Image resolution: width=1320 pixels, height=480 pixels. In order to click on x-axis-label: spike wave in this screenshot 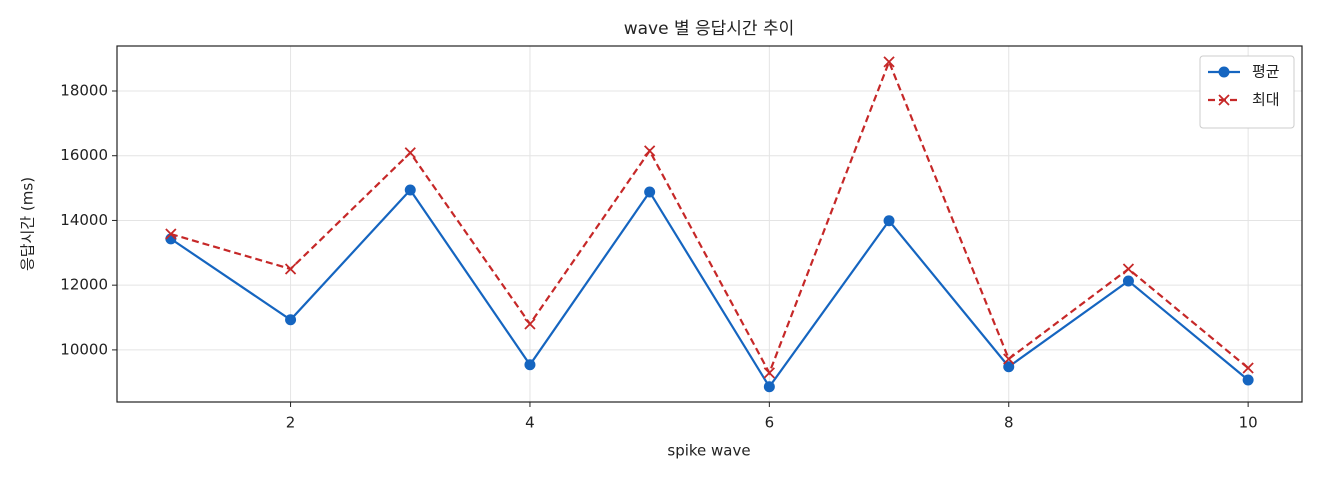, I will do `click(708, 451)`.